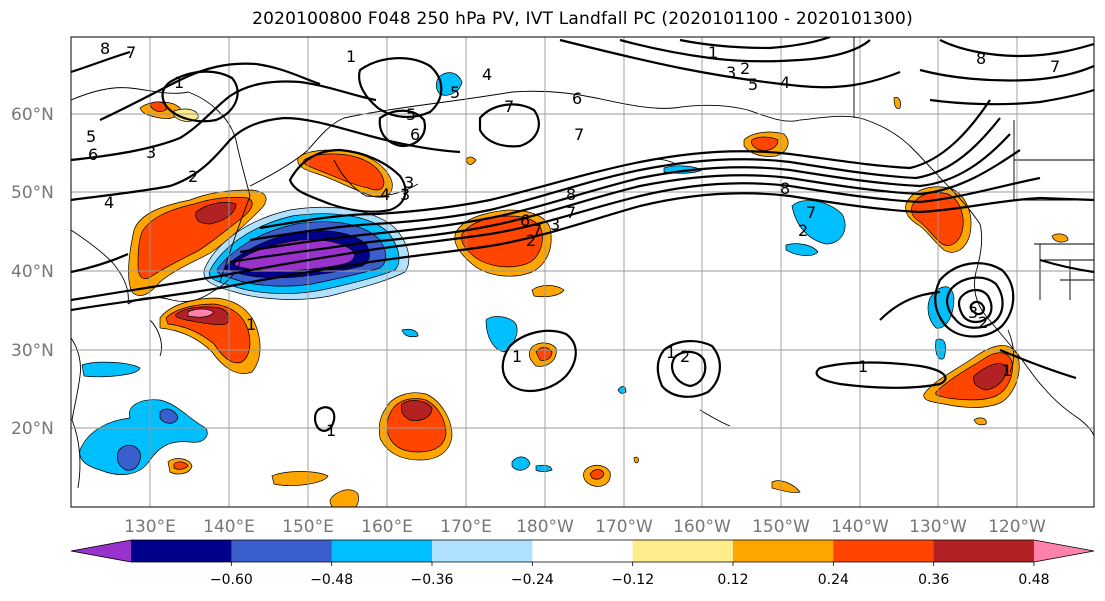 This screenshot has width=1105, height=601. Describe the element at coordinates (32, 429) in the screenshot. I see `lat-label-20n: 20°N` at that location.